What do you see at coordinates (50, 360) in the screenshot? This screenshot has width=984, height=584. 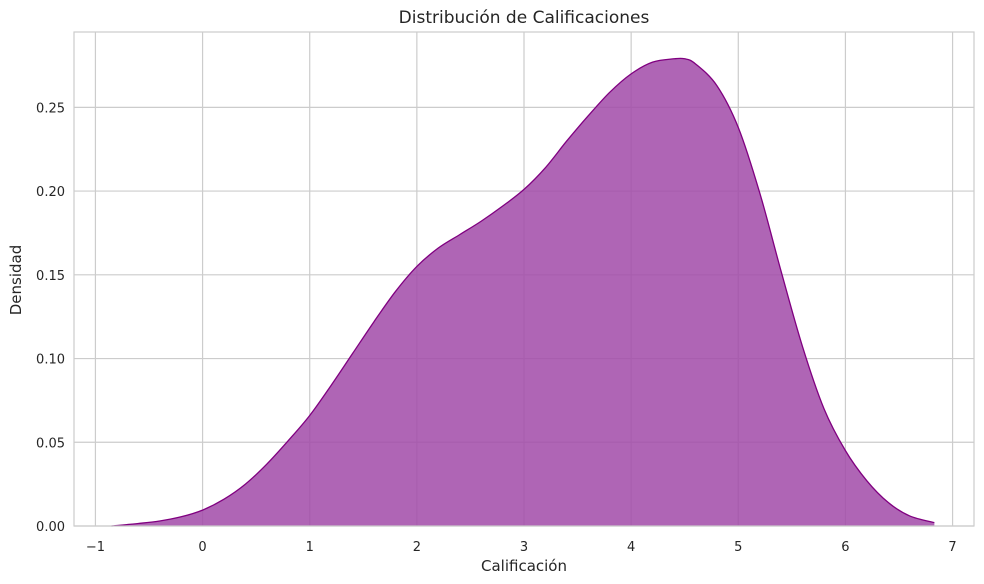 I see `y-tick-label: 0.10` at bounding box center [50, 360].